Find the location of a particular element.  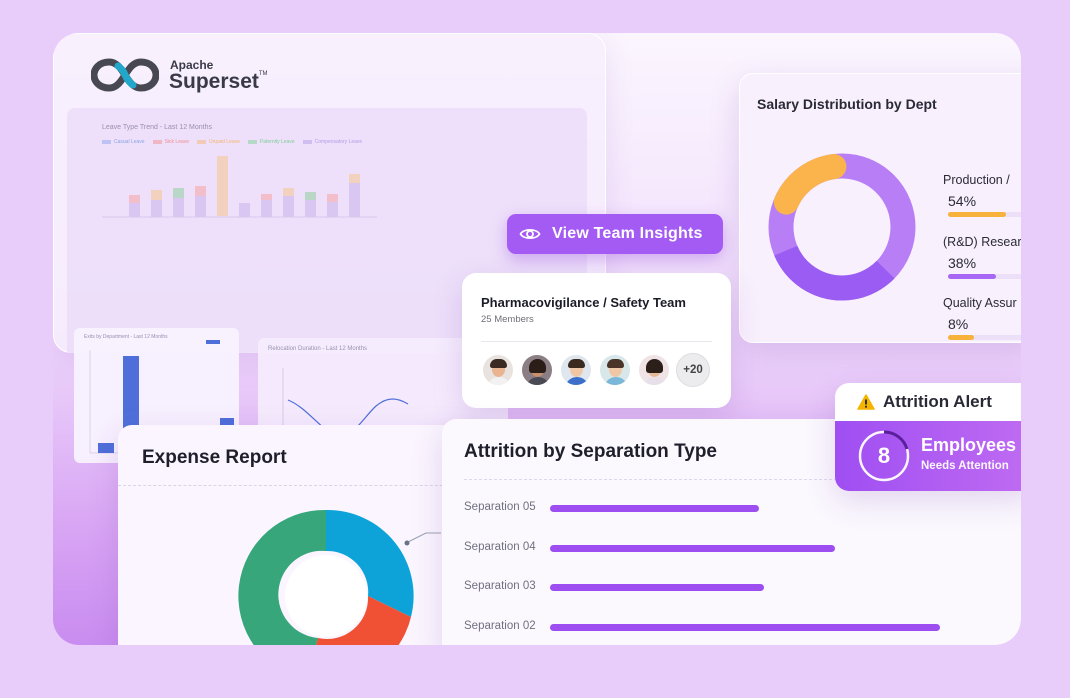

attrition-employees-label: Employees is located at coordinates (969, 445).